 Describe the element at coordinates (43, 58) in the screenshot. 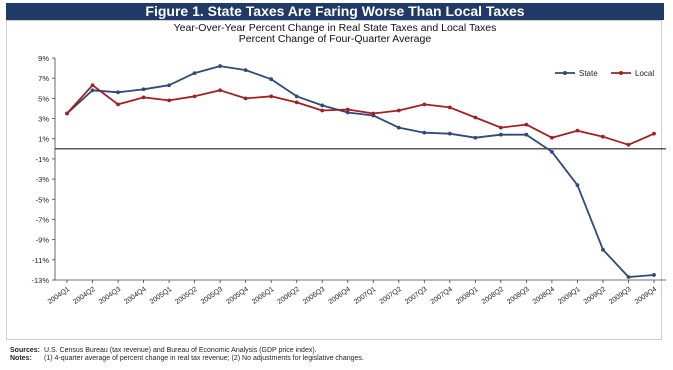

I see `y-tick-label: 9%` at that location.